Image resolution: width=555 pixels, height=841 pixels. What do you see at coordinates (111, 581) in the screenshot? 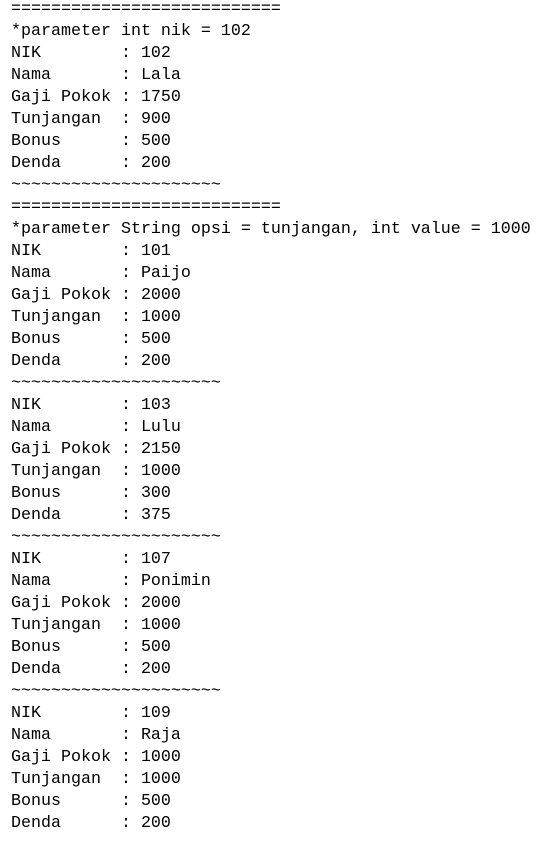
I see `console-line: Nama : Ponimin` at bounding box center [111, 581].